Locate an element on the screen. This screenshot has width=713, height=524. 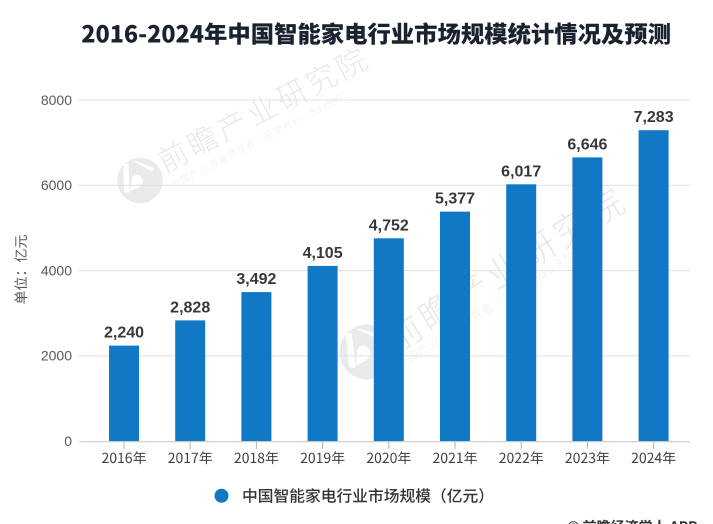
svg-text: 2,240 is located at coordinates (124, 333).